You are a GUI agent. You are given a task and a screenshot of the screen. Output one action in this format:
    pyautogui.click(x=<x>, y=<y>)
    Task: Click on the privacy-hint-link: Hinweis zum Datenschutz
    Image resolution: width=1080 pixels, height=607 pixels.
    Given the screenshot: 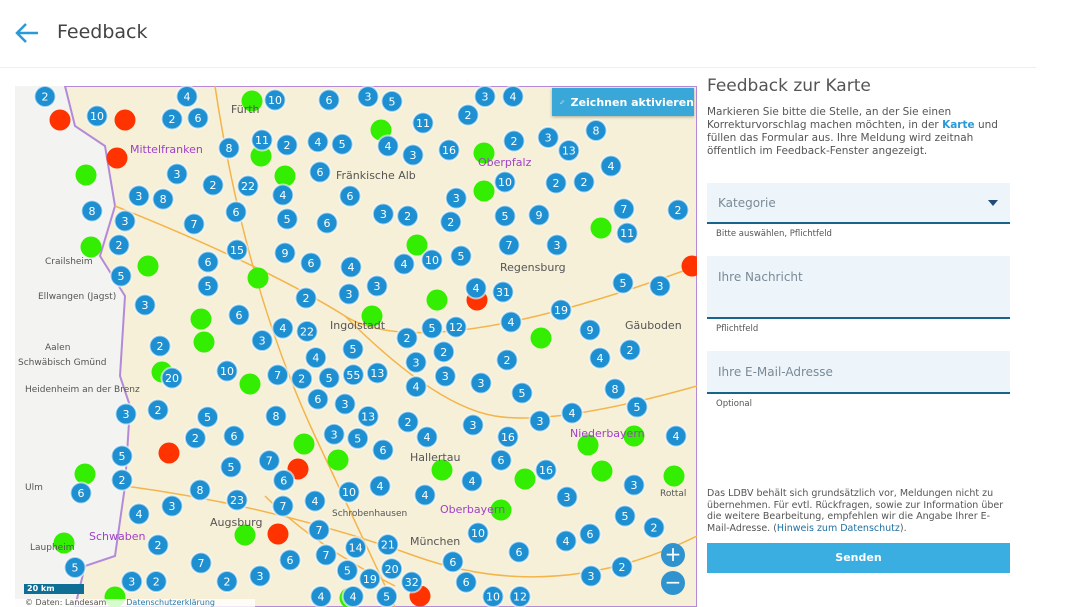 What is the action you would take?
    pyautogui.click(x=838, y=528)
    